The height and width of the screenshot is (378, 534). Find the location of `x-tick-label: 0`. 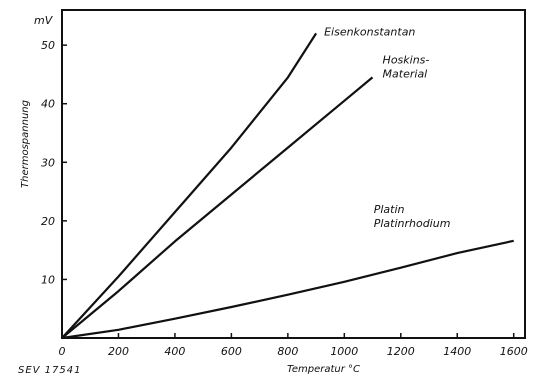

x-tick-label: 0 is located at coordinates (62, 351).